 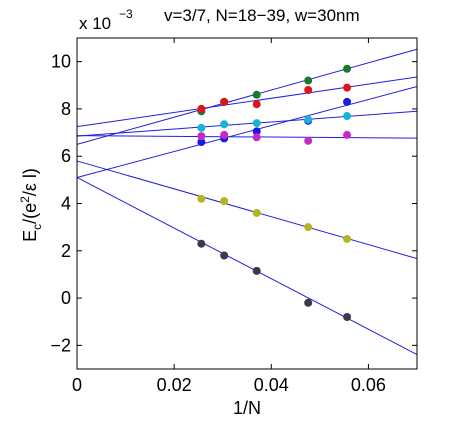 What do you see at coordinates (30, 213) in the screenshot?
I see `y-label-tail: /(e` at bounding box center [30, 213].